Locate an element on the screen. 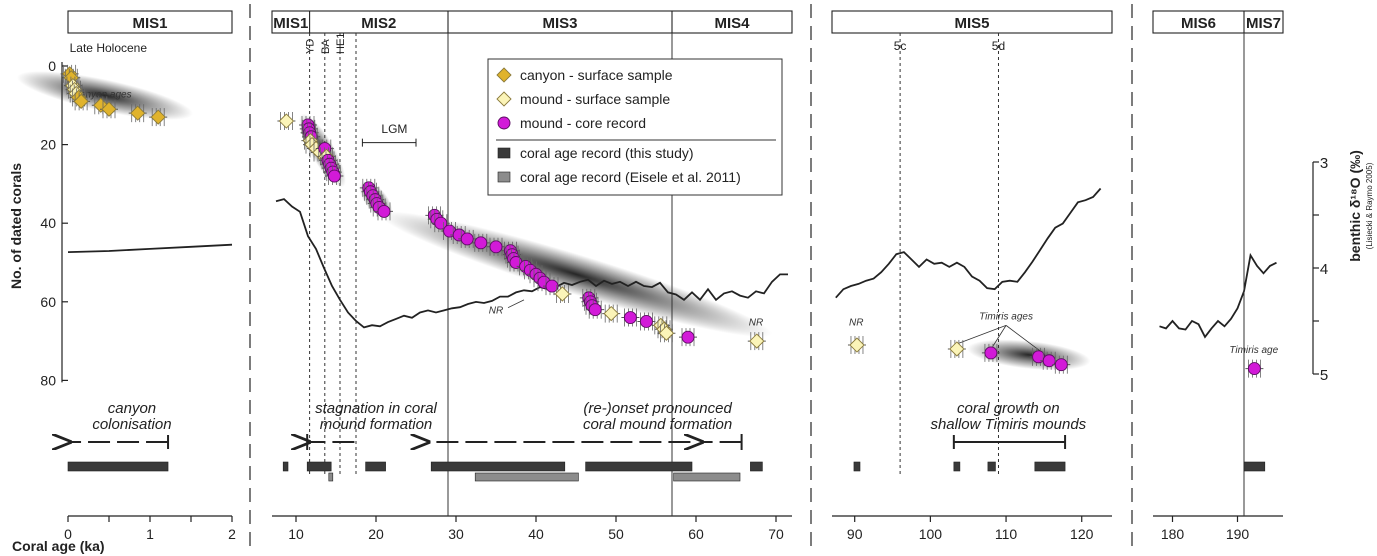 The height and width of the screenshot is (556, 1377). event-label: HE1 is located at coordinates (341, 43).